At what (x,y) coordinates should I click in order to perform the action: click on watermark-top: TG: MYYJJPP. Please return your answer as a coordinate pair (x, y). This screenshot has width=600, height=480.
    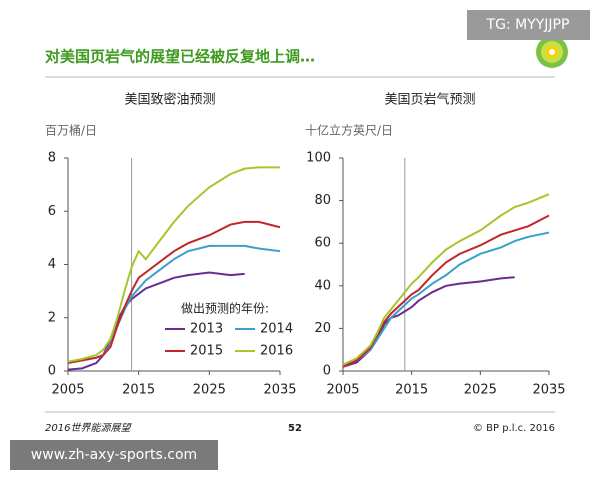
    Looking at the image, I should click on (528, 25).